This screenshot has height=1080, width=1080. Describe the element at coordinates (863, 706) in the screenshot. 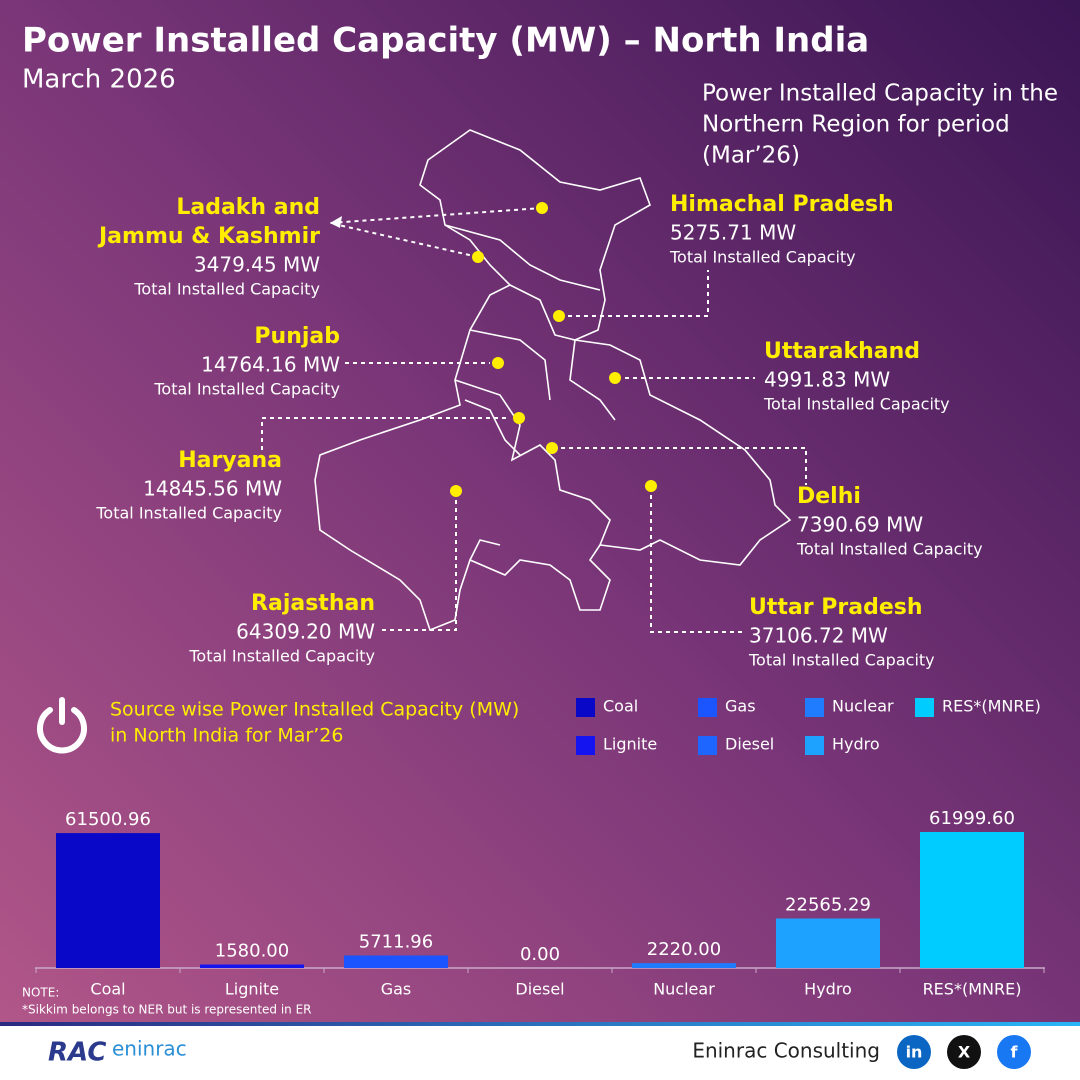

I see `legend-label: Nuclear` at that location.